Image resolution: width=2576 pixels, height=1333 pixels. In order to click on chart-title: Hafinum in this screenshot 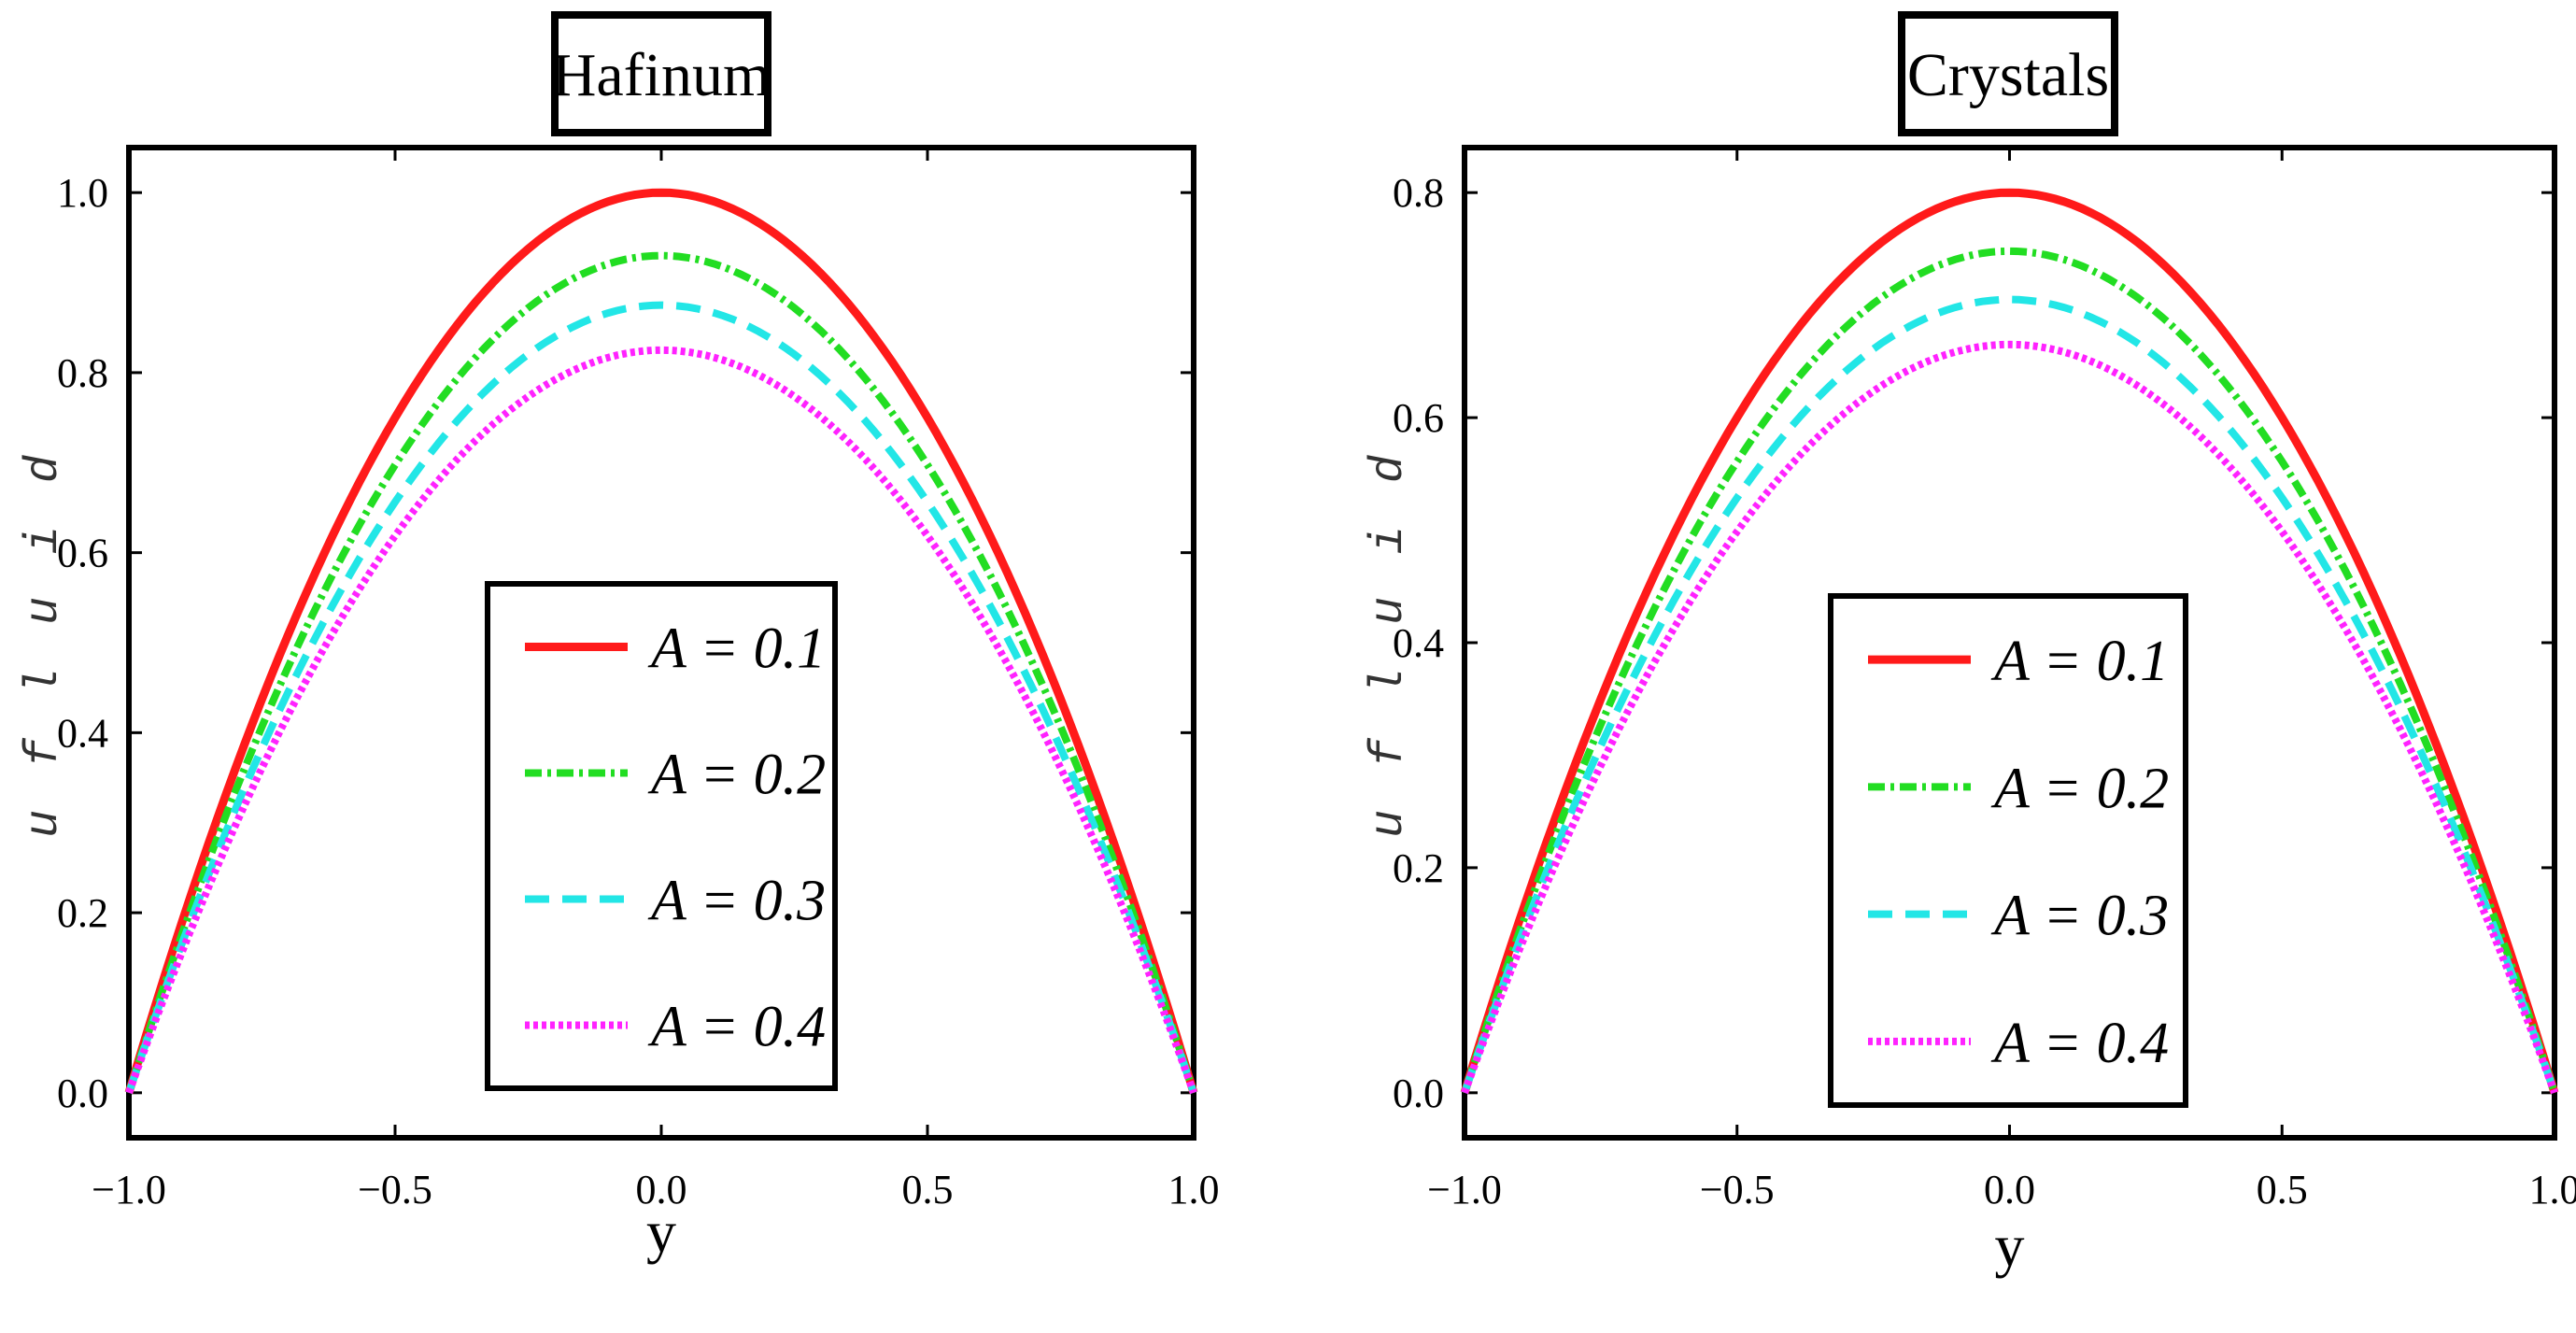, I will do `click(661, 75)`.